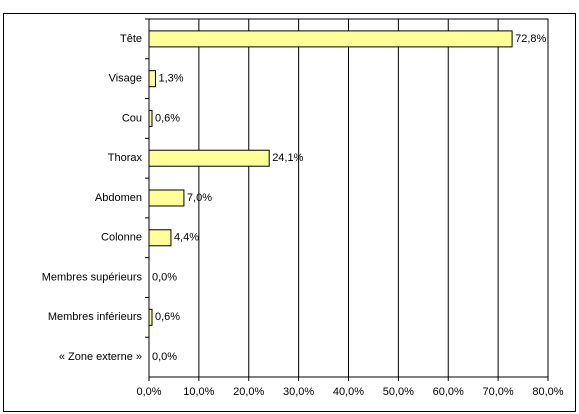 The width and height of the screenshot is (579, 414). Describe the element at coordinates (248, 392) in the screenshot. I see `x-tick-label: 20,0%` at that location.